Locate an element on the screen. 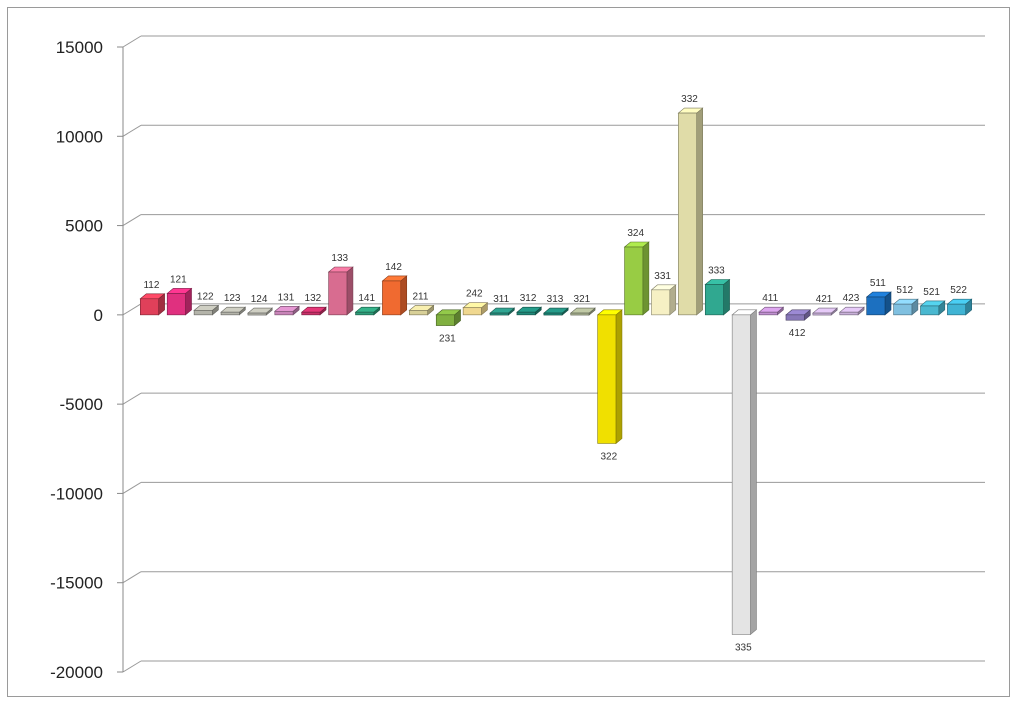 This screenshot has height=701, width=1017. data-label: 231 is located at coordinates (447, 339).